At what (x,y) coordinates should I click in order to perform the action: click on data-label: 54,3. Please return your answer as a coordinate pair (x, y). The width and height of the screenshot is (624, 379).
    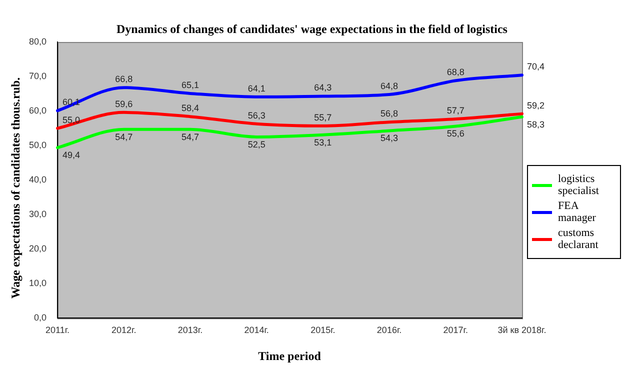
    Looking at the image, I should click on (389, 138).